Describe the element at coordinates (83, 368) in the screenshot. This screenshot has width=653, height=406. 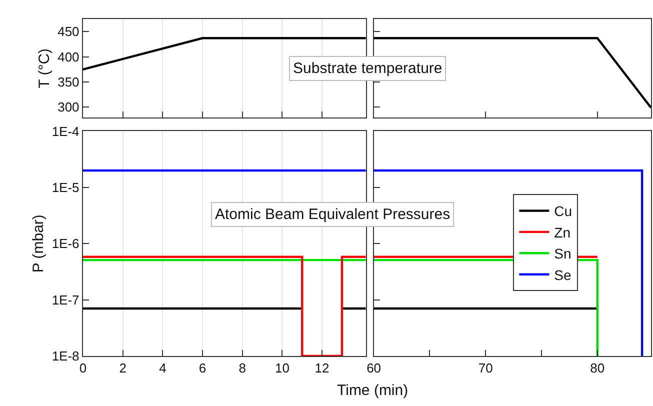
I see `x-tick-label: 0` at that location.